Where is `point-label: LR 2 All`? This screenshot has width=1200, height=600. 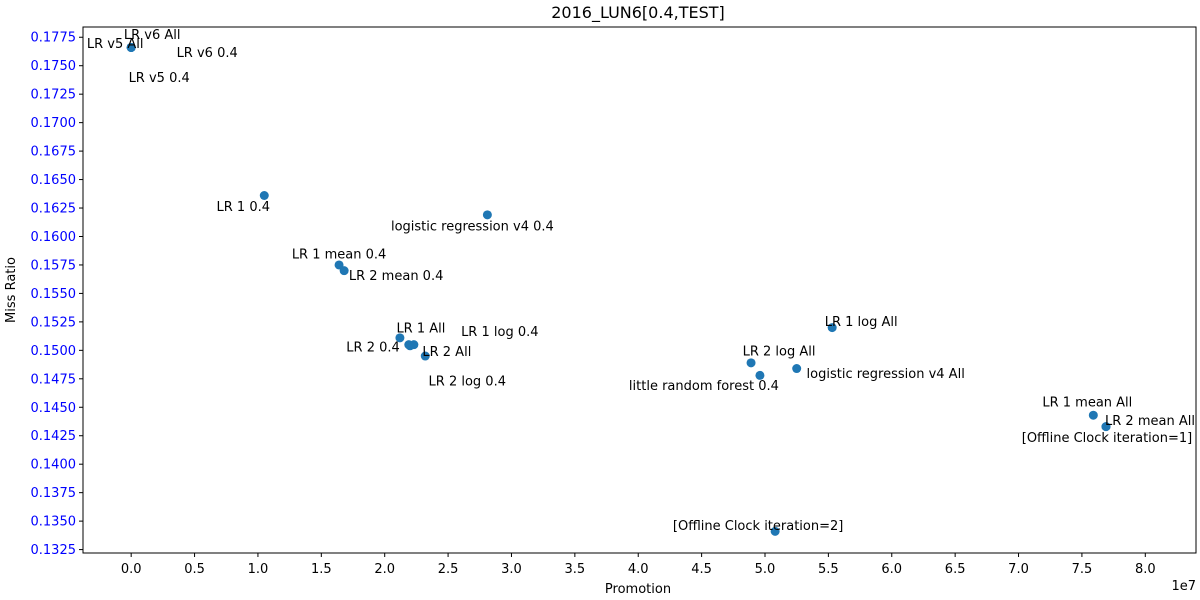 point-label: LR 2 All is located at coordinates (446, 352).